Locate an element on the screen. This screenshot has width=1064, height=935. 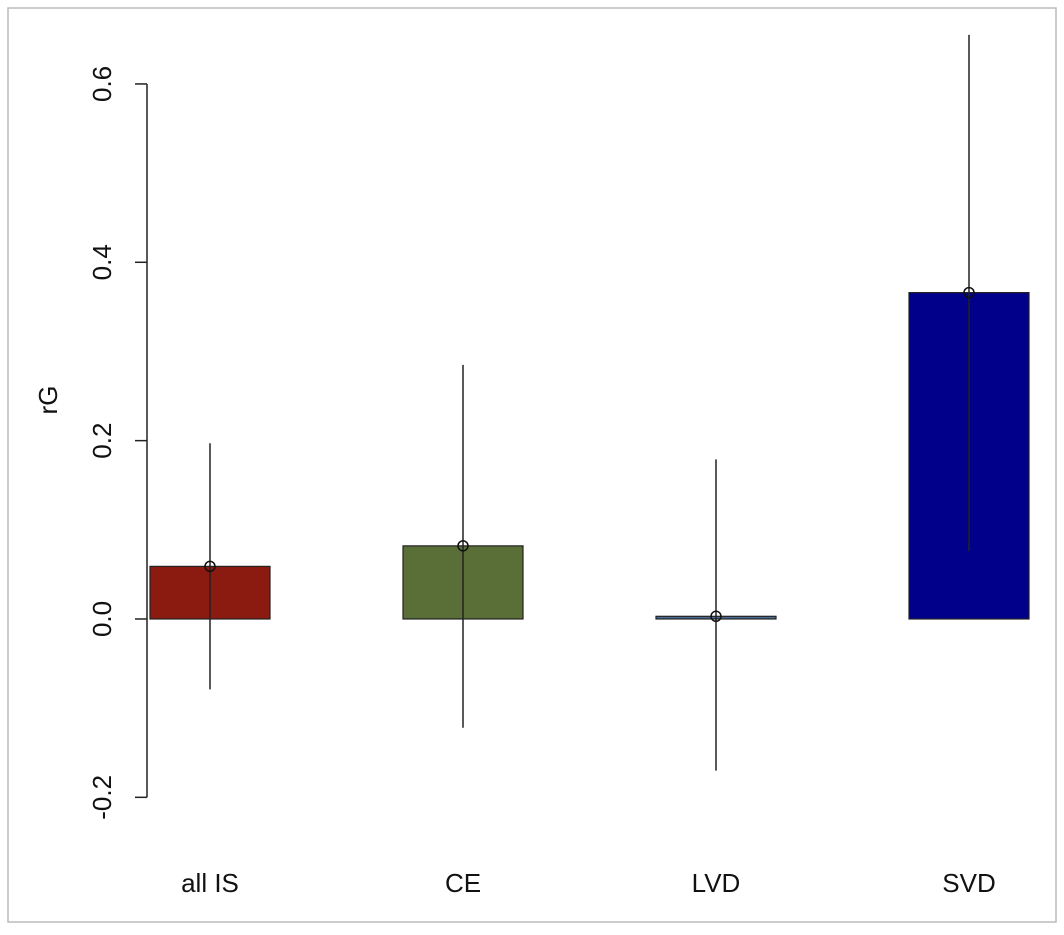
x-tick-label: CE is located at coordinates (463, 883).